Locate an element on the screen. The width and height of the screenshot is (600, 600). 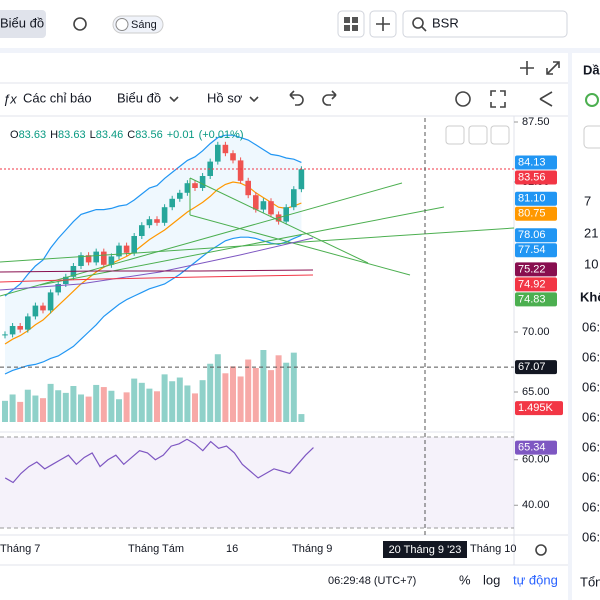
chart-type: Biểu đồ is located at coordinates (139, 97).